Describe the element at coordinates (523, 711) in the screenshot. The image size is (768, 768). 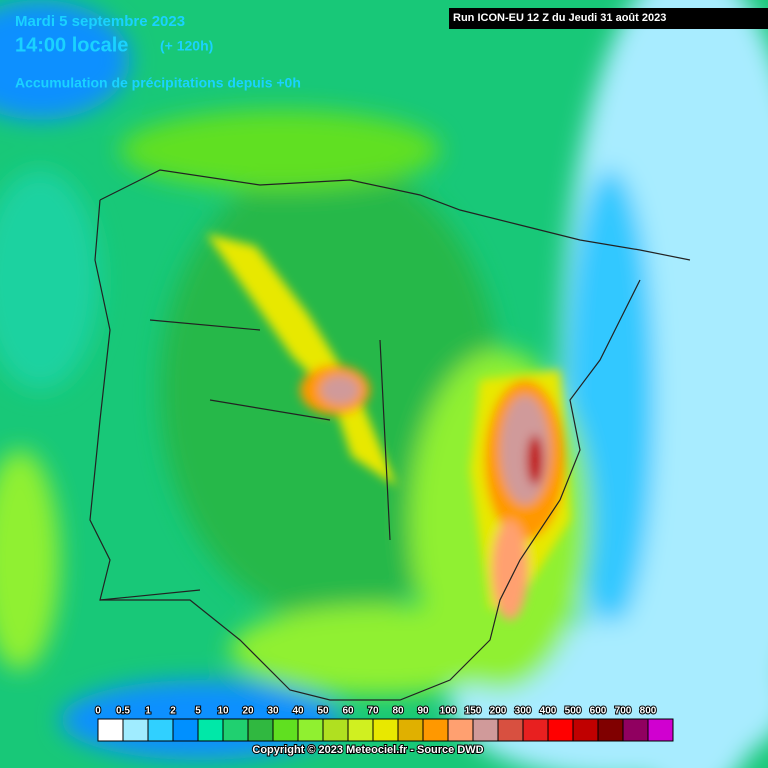
I see `legend-label: 300` at that location.